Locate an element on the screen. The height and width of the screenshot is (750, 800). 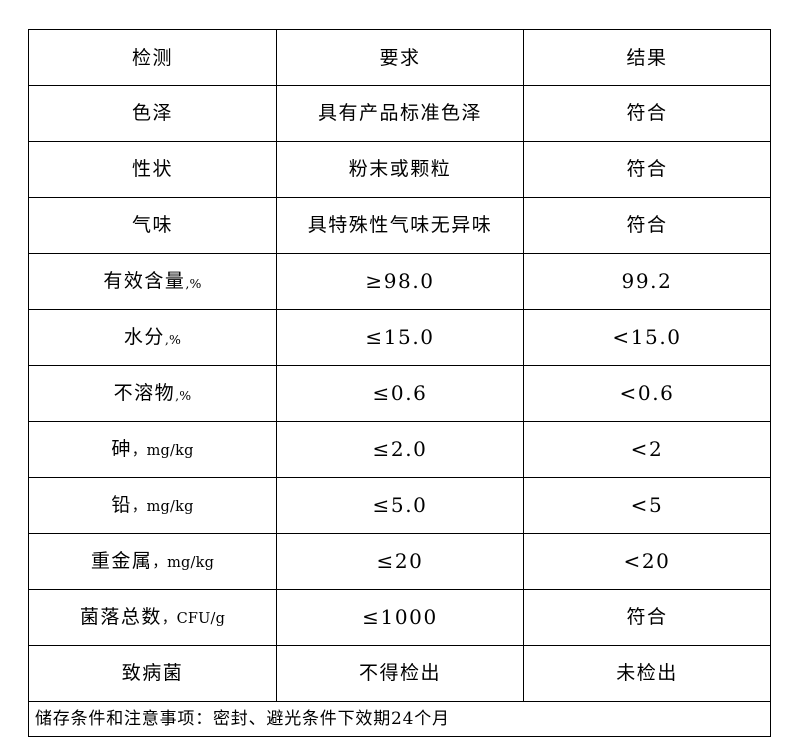
requirement-value: 具特殊性气味无异味 is located at coordinates (400, 225).